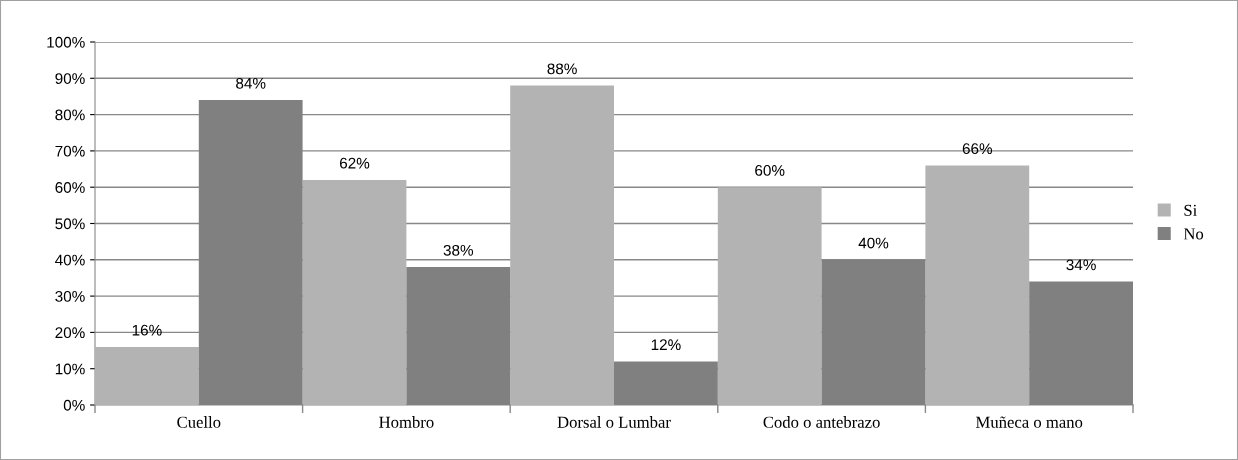  Describe the element at coordinates (147, 330) in the screenshot. I see `data-label: 16%` at that location.